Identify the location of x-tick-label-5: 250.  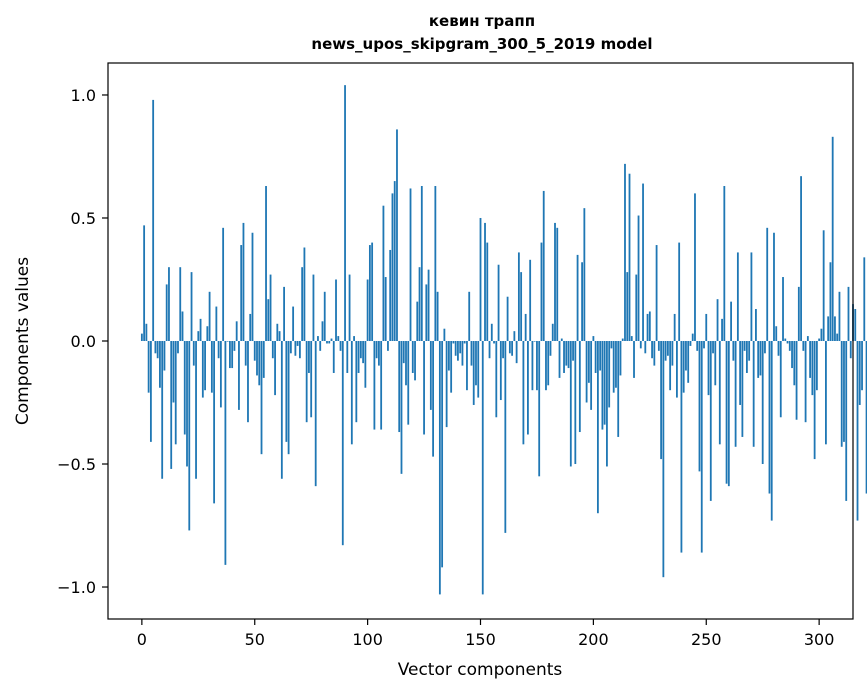
(706, 639).